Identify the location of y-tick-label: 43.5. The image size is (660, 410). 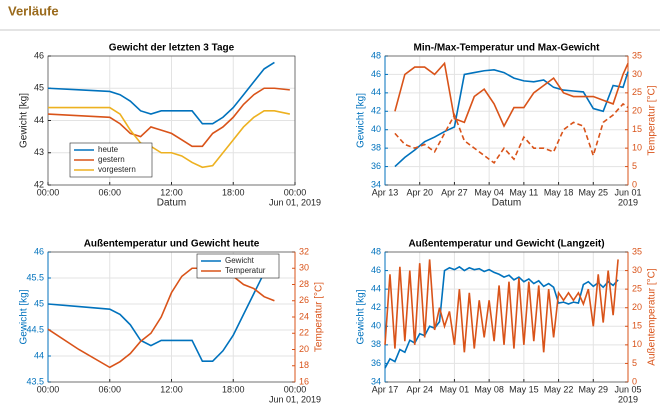
(35, 381).